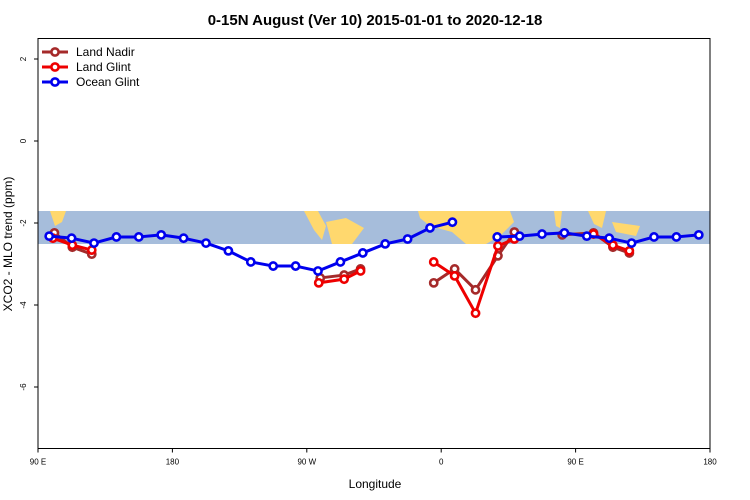 Image resolution: width=750 pixels, height=500 pixels. Describe the element at coordinates (375, 484) in the screenshot. I see `x-axis-label: Longitude` at that location.